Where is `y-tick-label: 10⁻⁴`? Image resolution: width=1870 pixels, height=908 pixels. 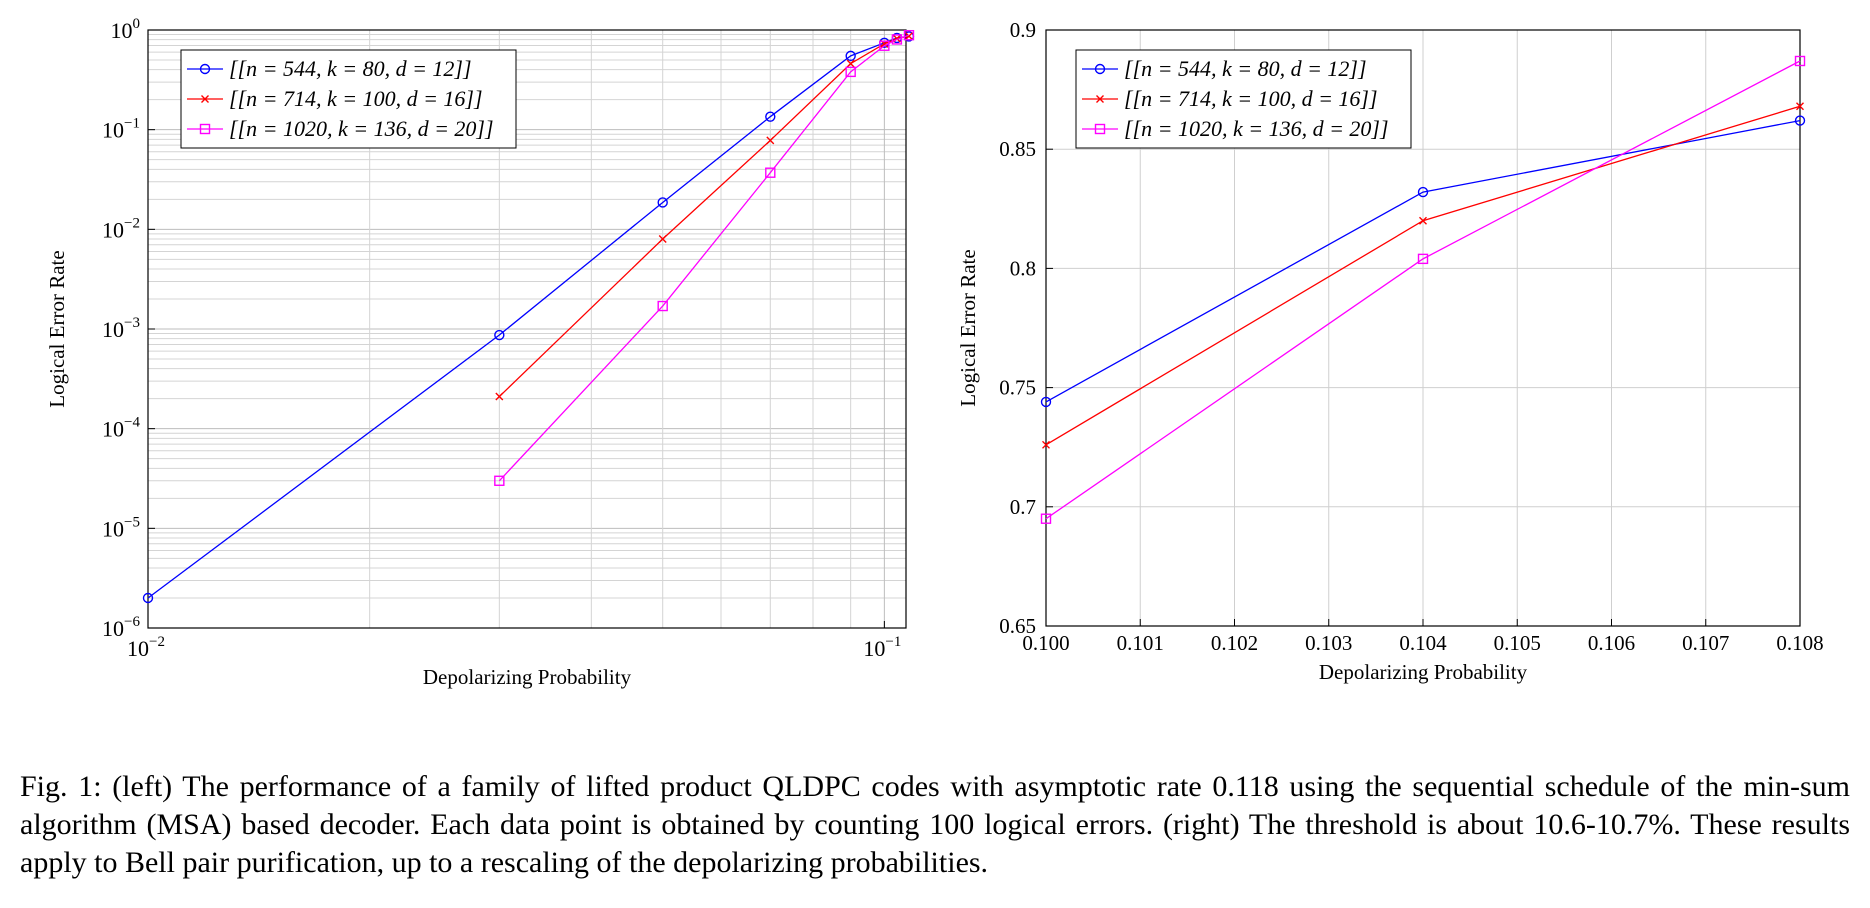 y-tick-label: 10⁻⁴ is located at coordinates (121, 428).